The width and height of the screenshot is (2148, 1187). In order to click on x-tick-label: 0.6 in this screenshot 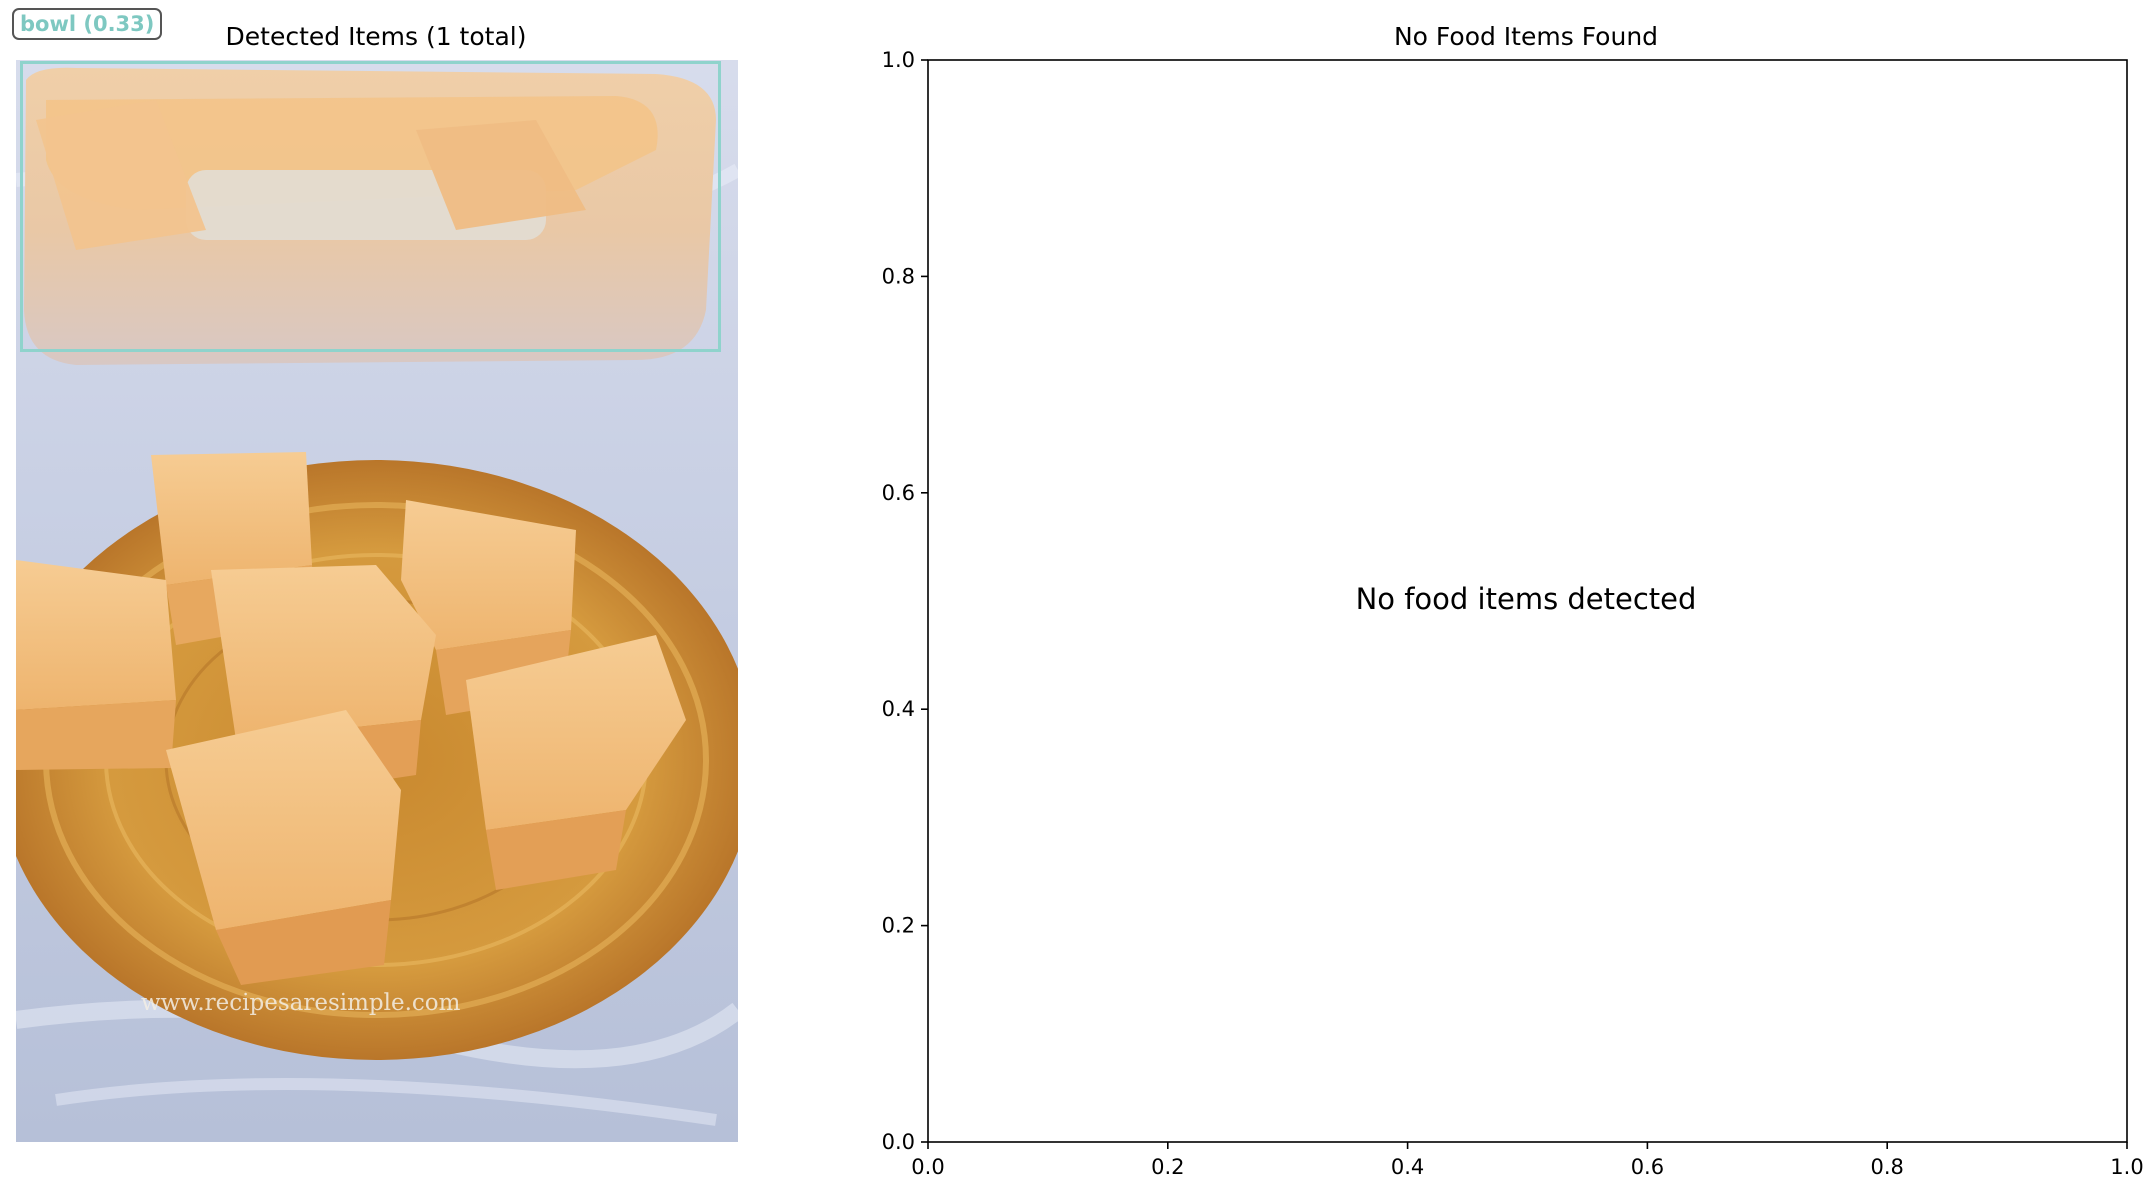, I will do `click(1647, 1167)`.